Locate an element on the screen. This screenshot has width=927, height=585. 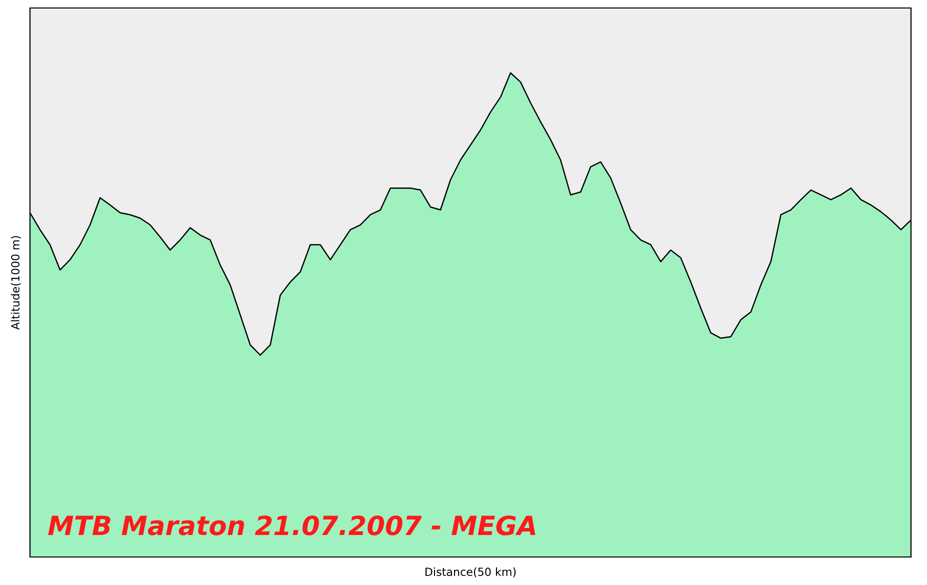
x-axis-title: Distance(50 km) is located at coordinates (471, 572).